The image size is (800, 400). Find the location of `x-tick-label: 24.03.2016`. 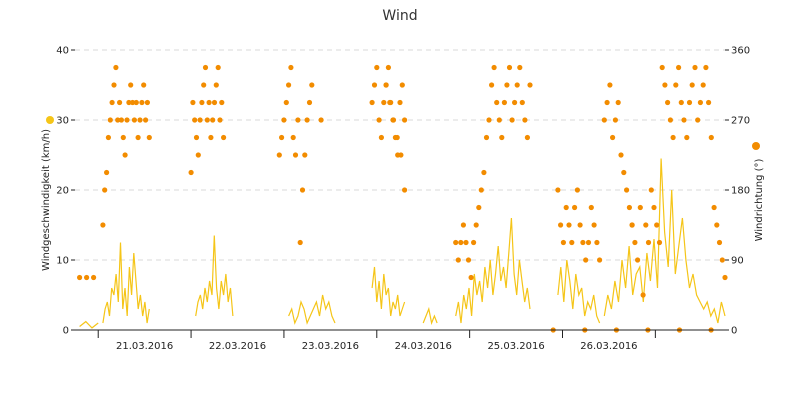

x-tick-label: 24.03.2016 is located at coordinates (423, 346).